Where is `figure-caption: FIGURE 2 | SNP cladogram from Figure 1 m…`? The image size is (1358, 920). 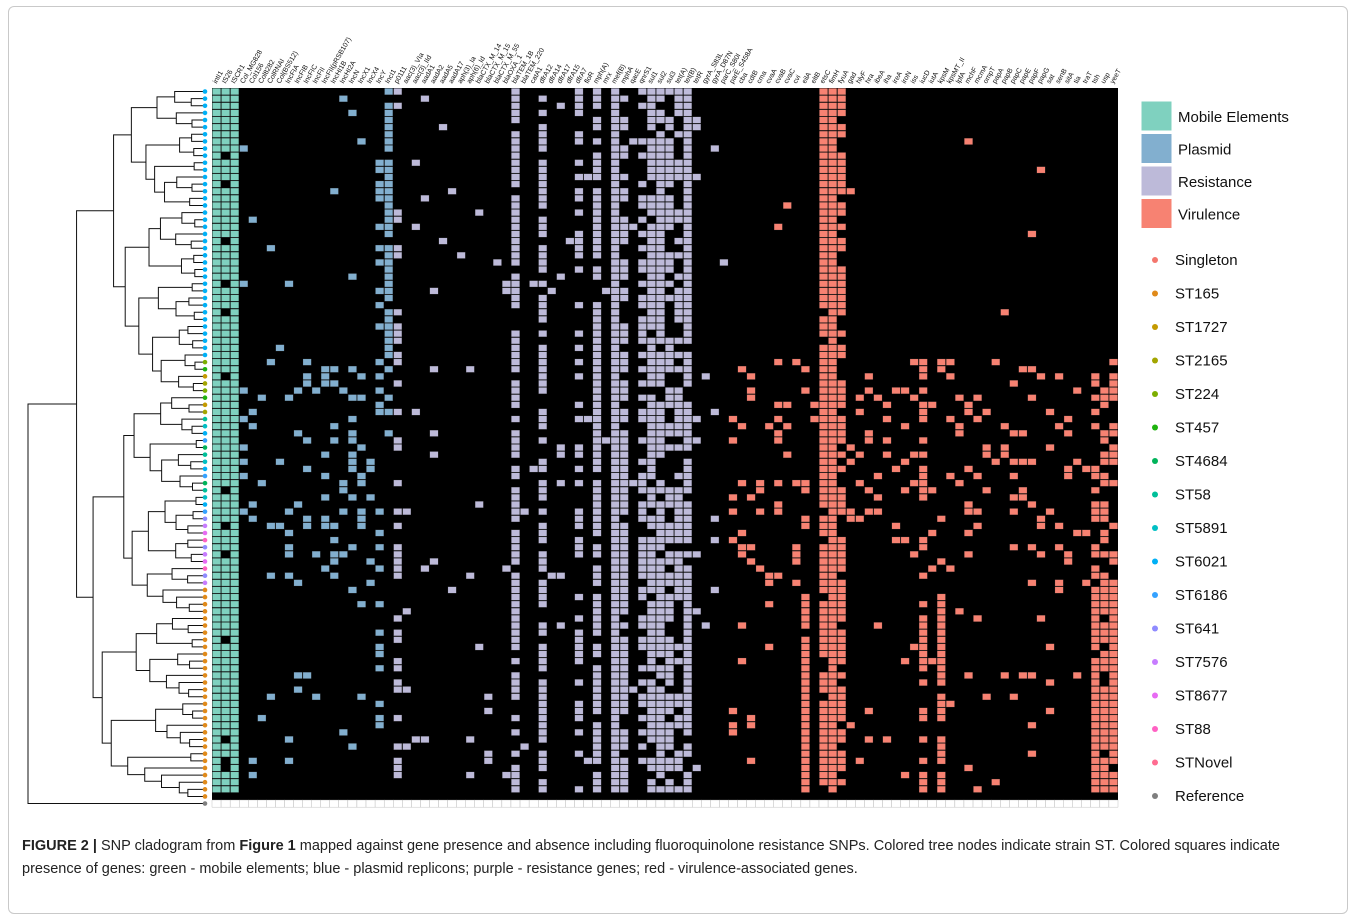
figure-caption: FIGURE 2 | SNP cladogram from Figure 1 m… is located at coordinates (677, 858).